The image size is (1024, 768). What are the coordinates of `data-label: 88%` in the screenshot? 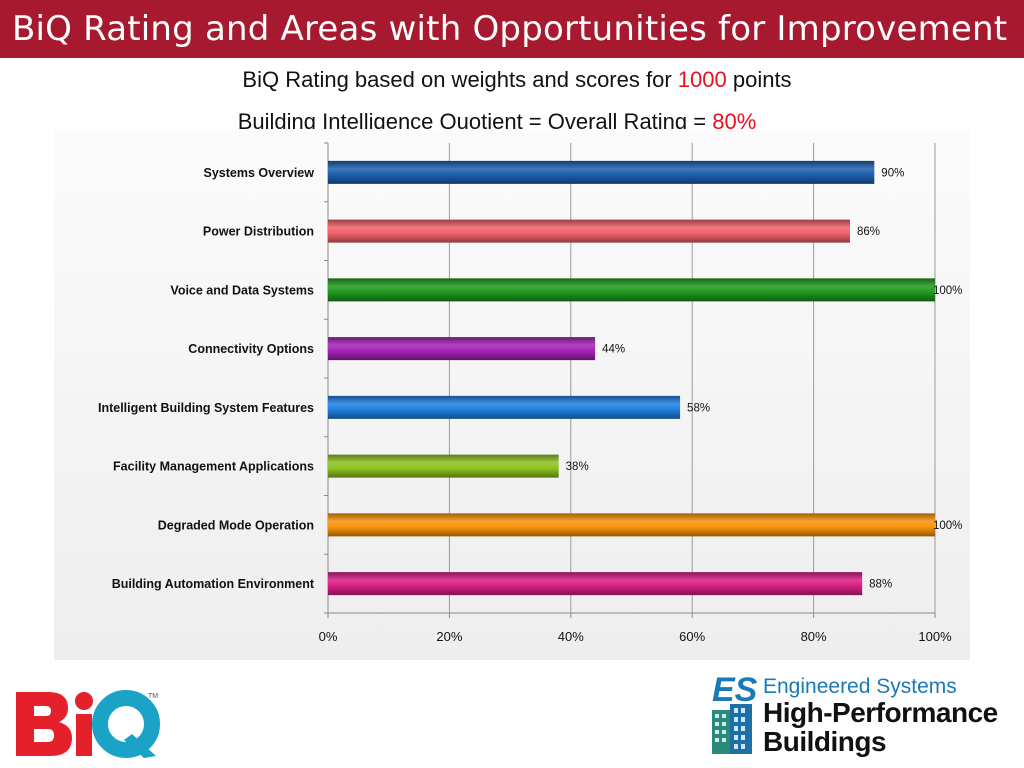 It's located at (880, 585).